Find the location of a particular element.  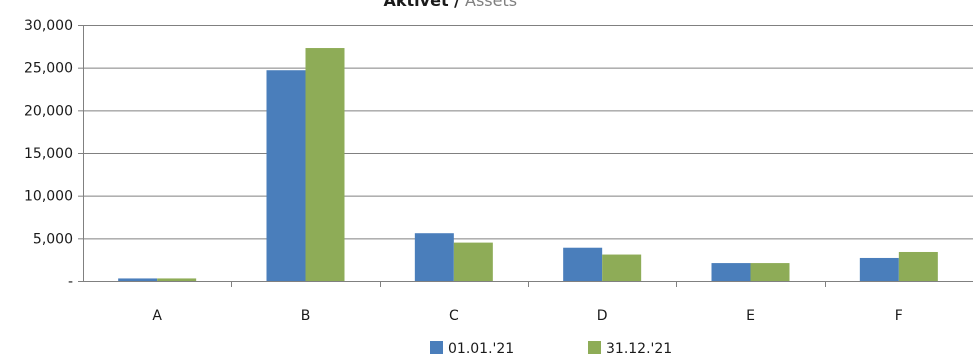

y-tick-label: 15,000 is located at coordinates (48, 154).